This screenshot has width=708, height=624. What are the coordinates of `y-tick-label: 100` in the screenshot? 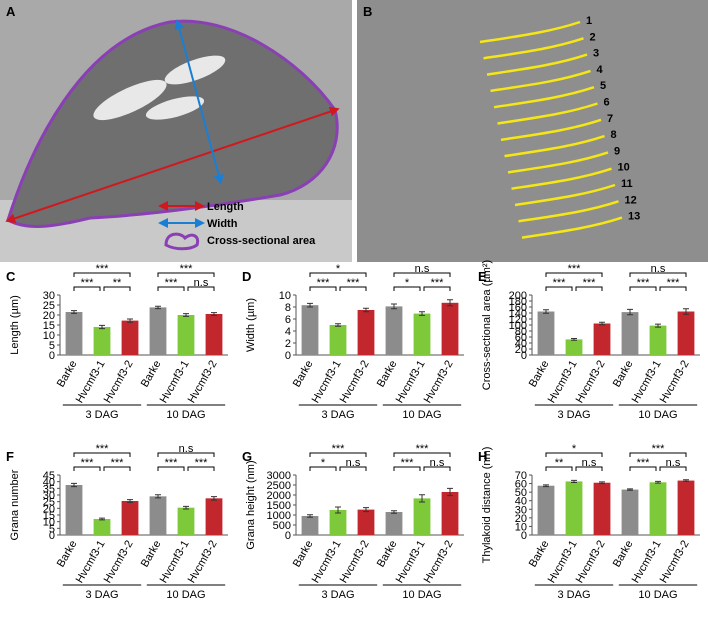 It's located at (518, 326).